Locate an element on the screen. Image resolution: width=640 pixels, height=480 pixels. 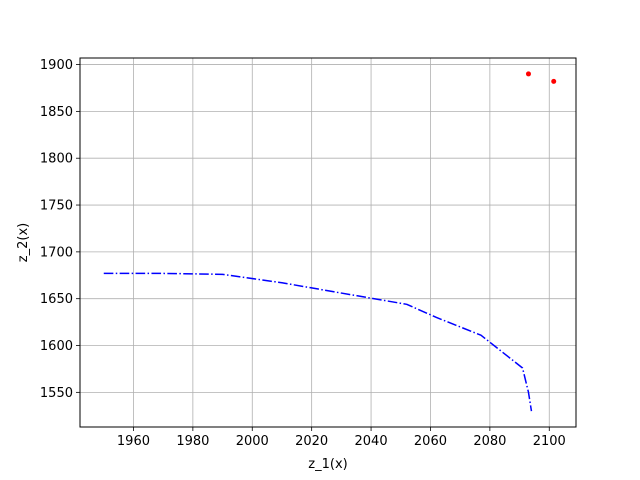
x-tick-label: 2000 is located at coordinates (252, 441).